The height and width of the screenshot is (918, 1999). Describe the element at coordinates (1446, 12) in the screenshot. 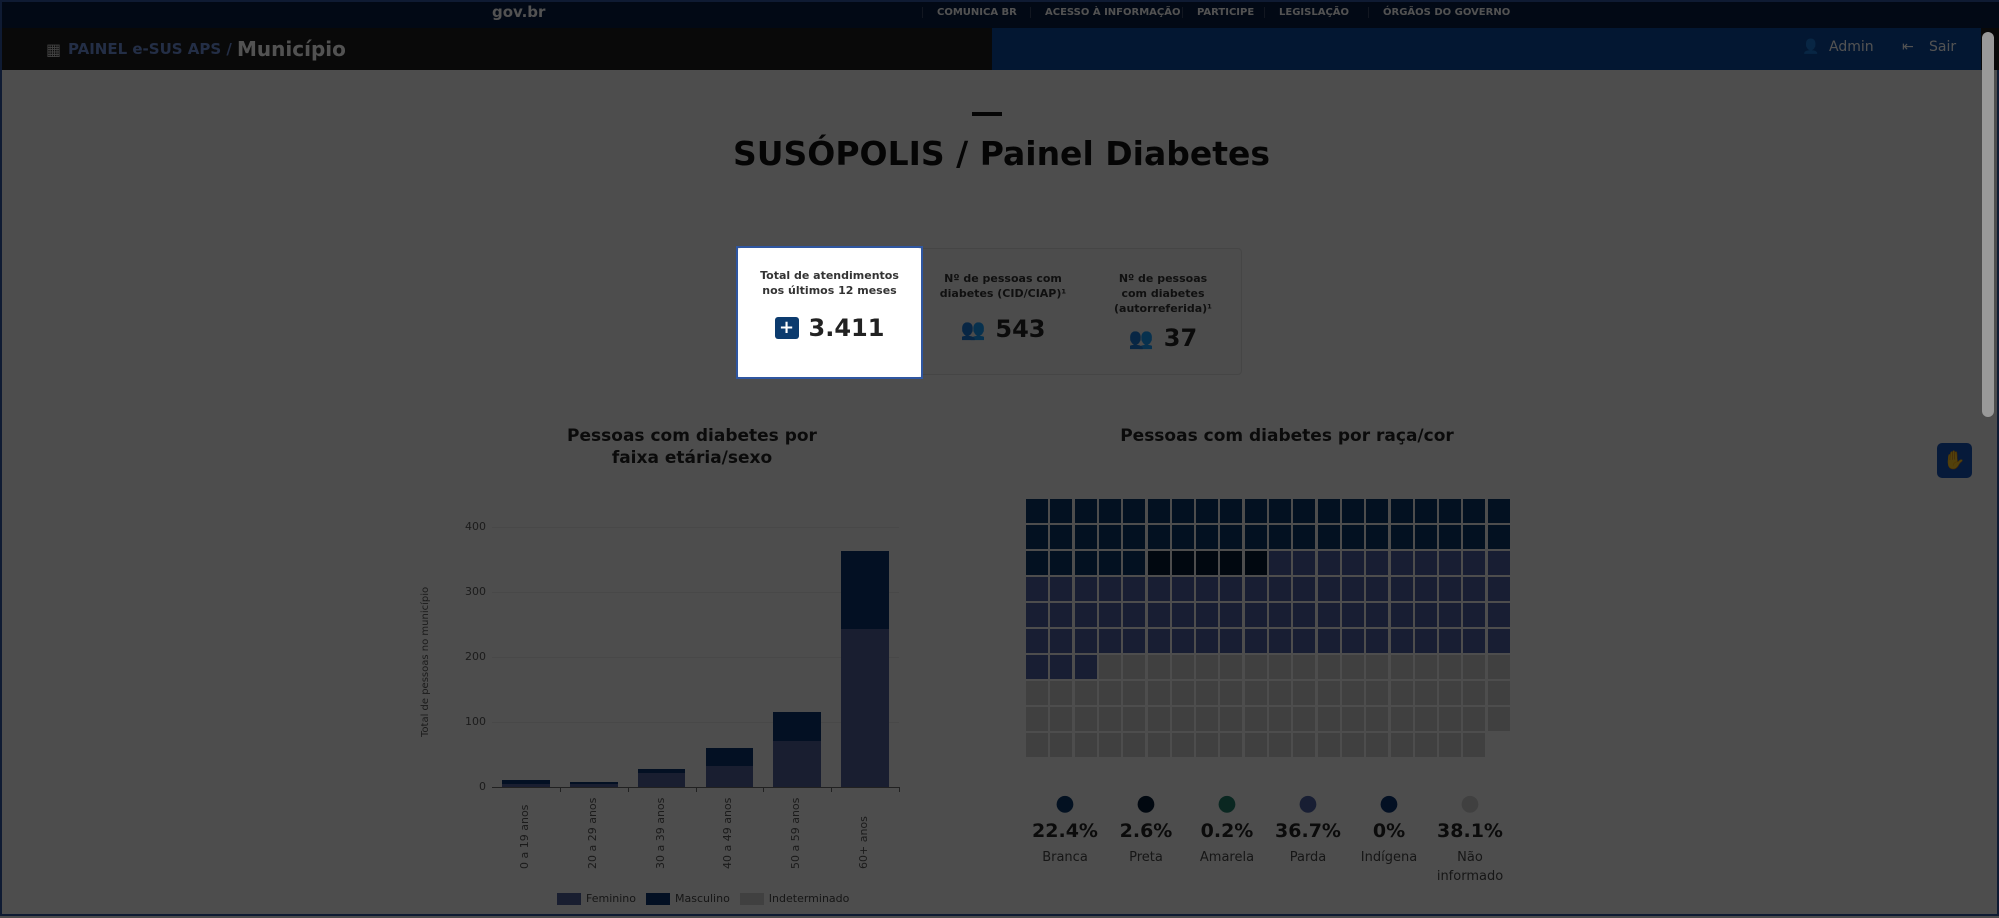

I see `link-orgaos-governo: ÓRGÃOS DO GOVERNO` at that location.